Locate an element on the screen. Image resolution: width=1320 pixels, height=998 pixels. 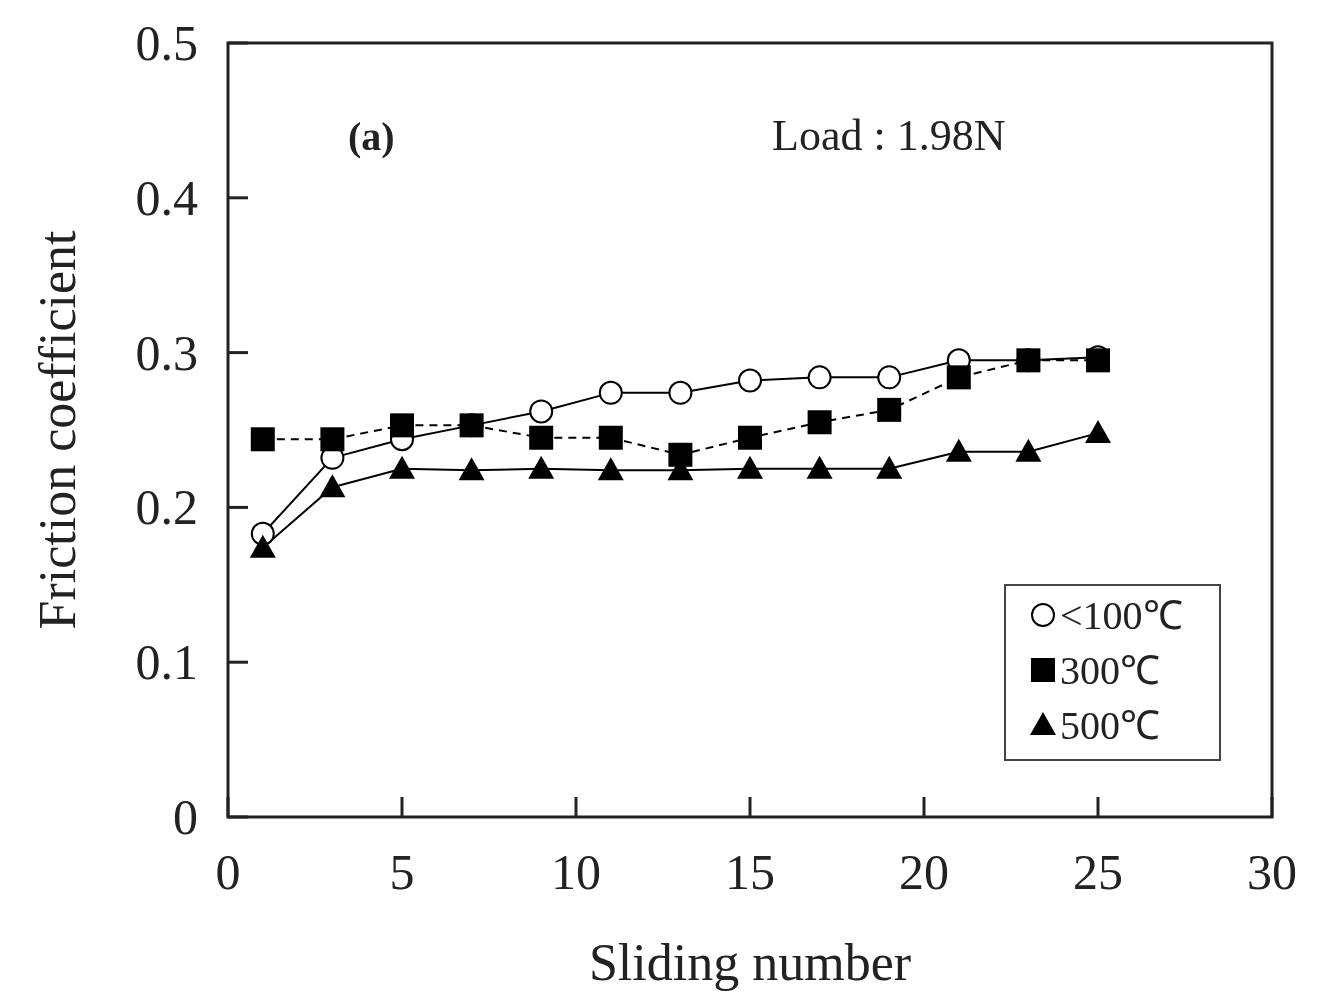
y-tick-label: 0.1 is located at coordinates (166, 662).